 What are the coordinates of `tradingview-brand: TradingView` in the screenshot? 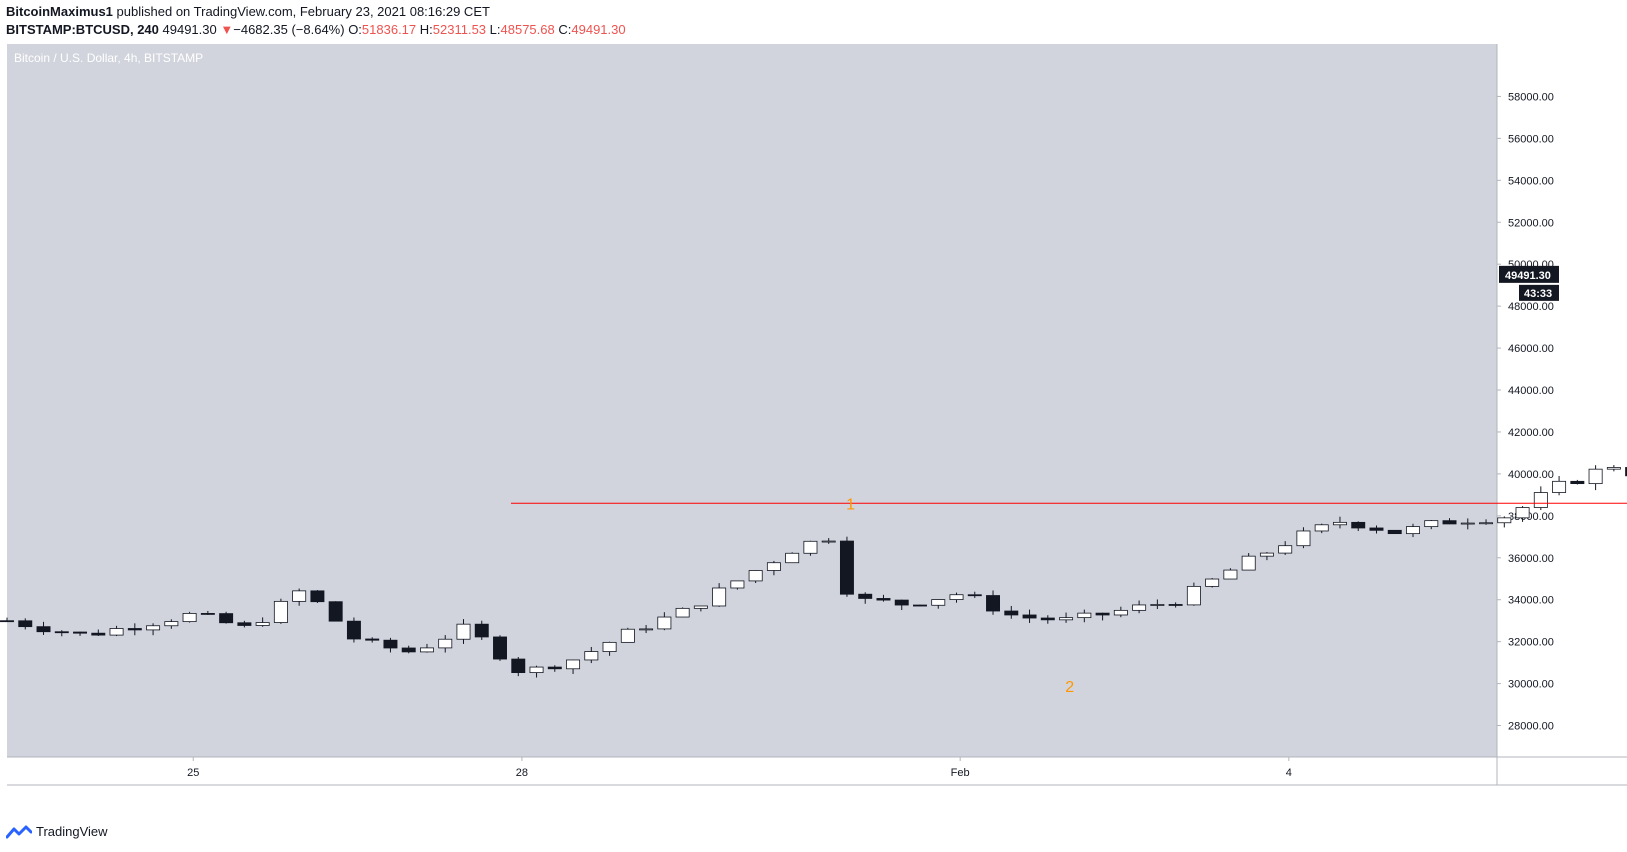 It's located at (72, 831).